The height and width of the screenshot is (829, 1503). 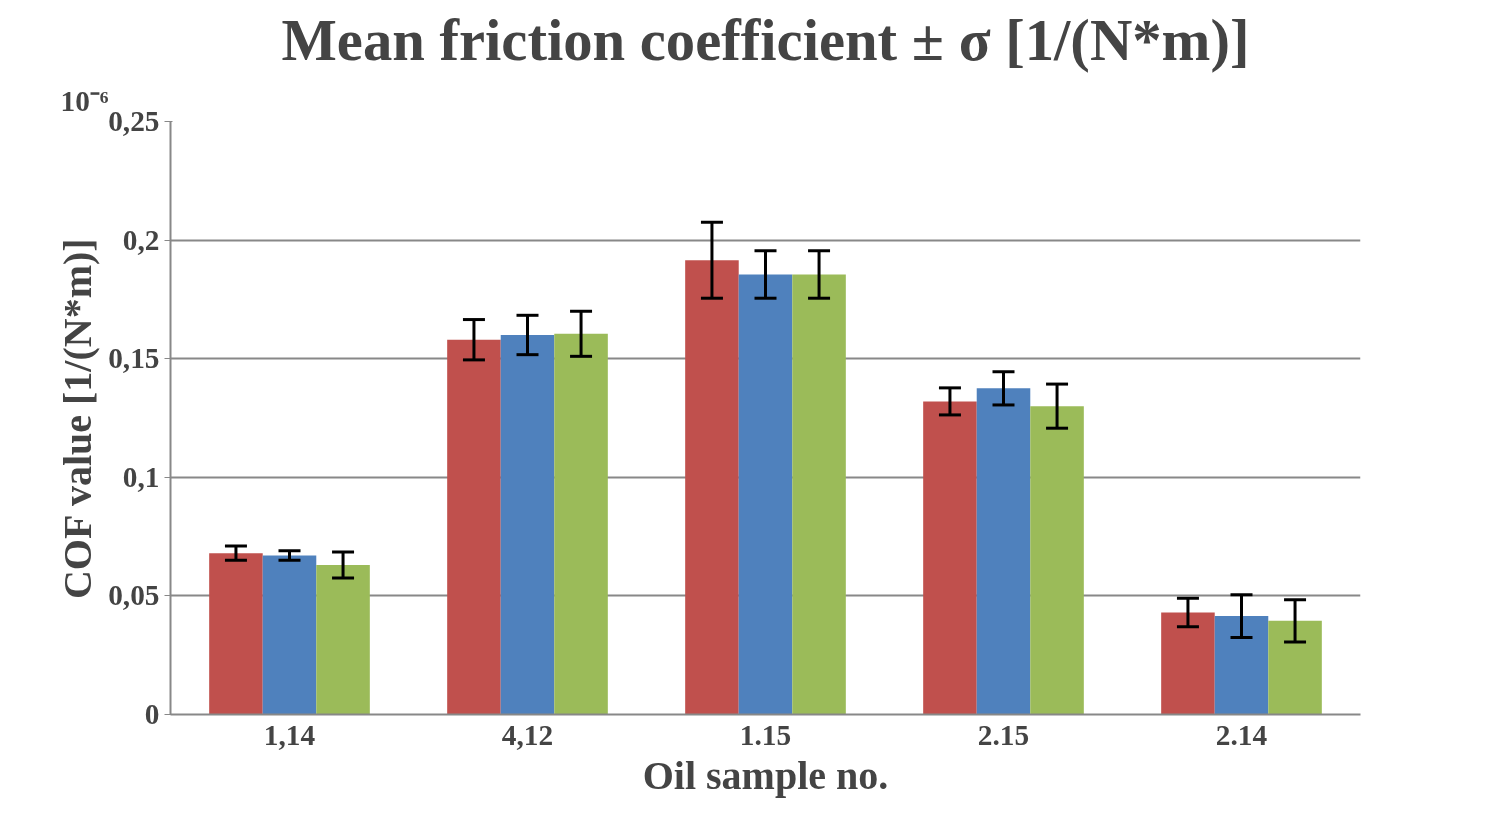 What do you see at coordinates (289, 734) in the screenshot?
I see `x-tick-label: 1,14` at bounding box center [289, 734].